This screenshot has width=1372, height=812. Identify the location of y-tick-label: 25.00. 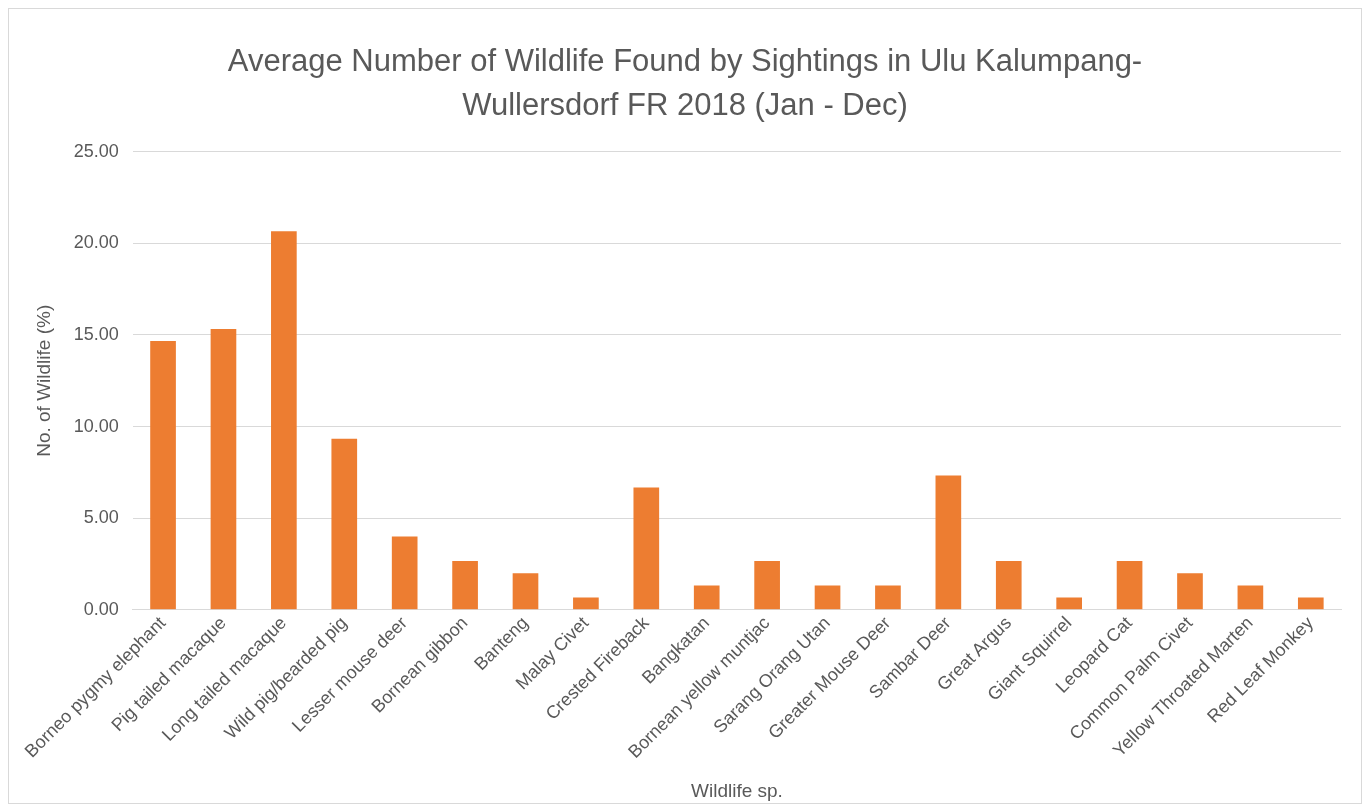
(96, 150).